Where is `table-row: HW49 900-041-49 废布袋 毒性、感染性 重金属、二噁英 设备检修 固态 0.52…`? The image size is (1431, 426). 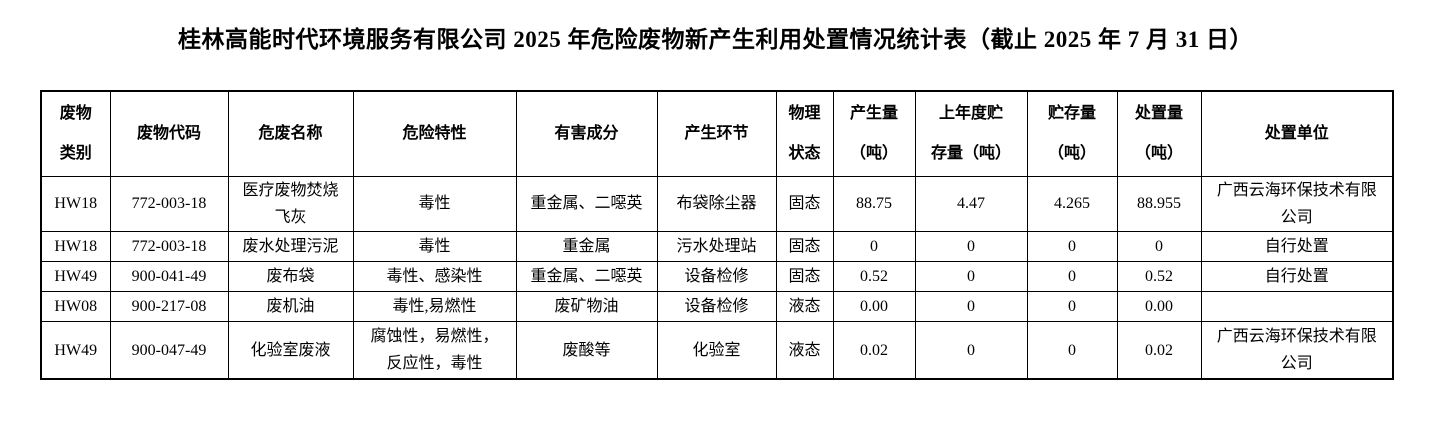
table-row: HW49 900-041-49 废布袋 毒性、感染性 重金属、二噁英 设备检修 固态 0.52… is located at coordinates (717, 276).